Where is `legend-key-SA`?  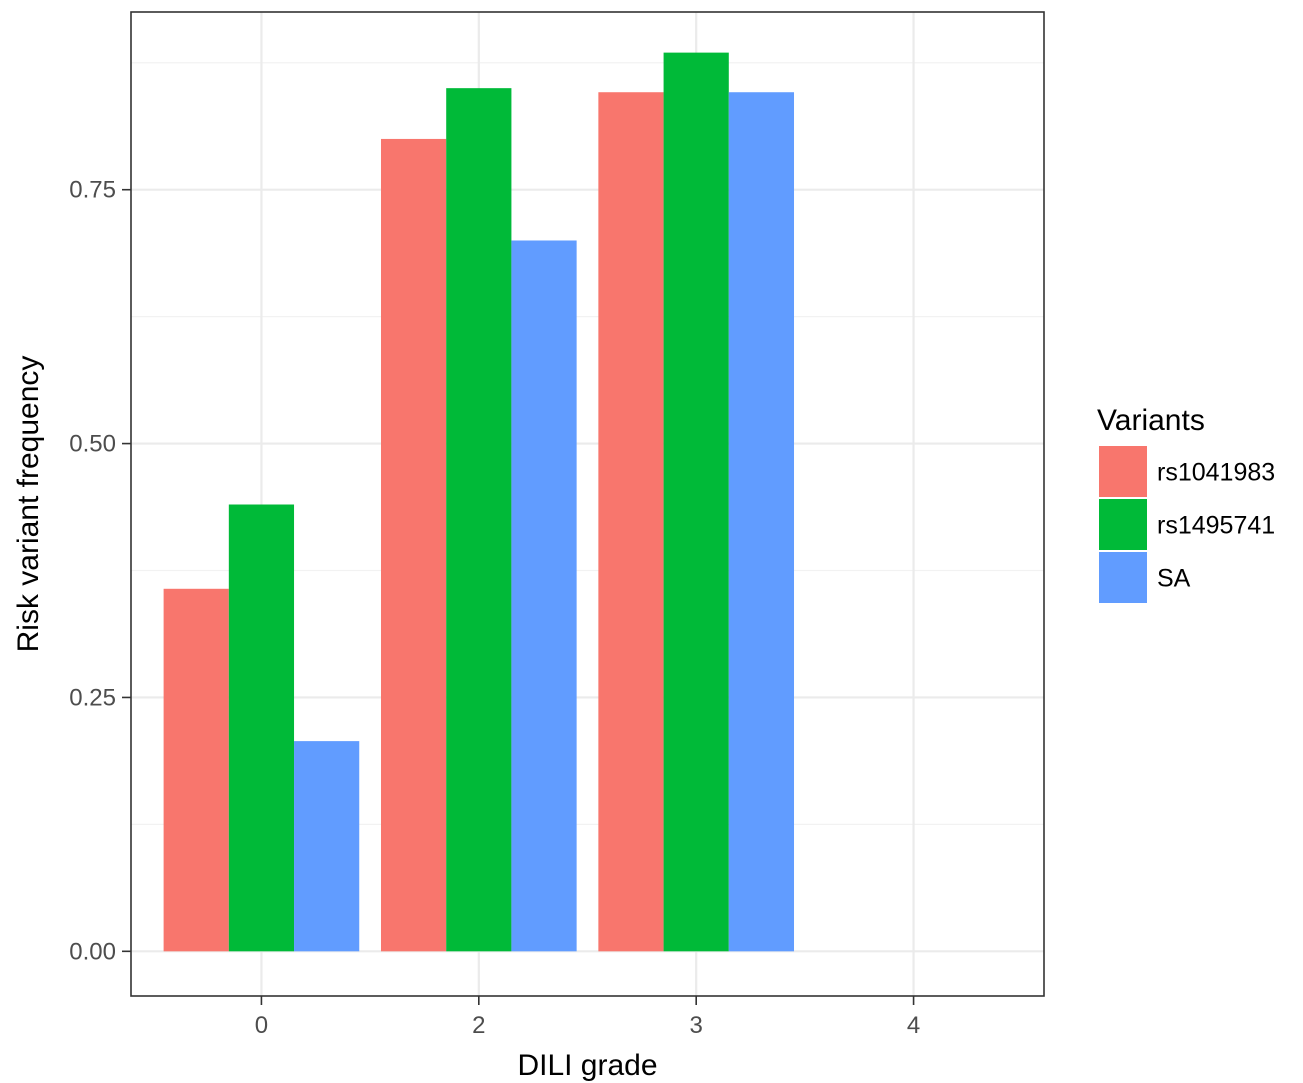
legend-key-SA is located at coordinates (1123, 577).